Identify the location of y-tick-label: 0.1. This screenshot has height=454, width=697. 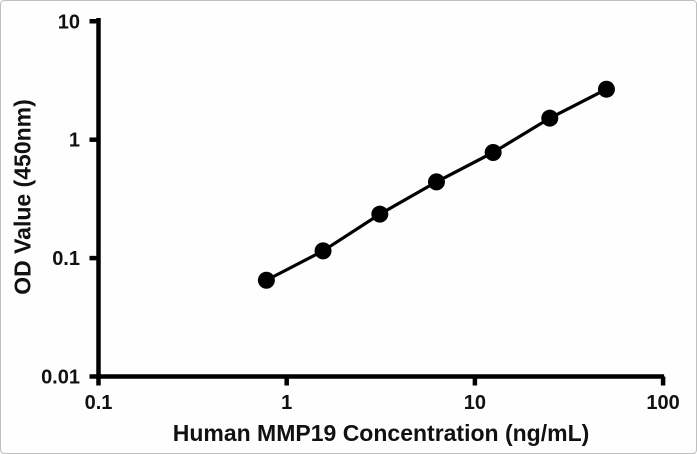
(66, 259).